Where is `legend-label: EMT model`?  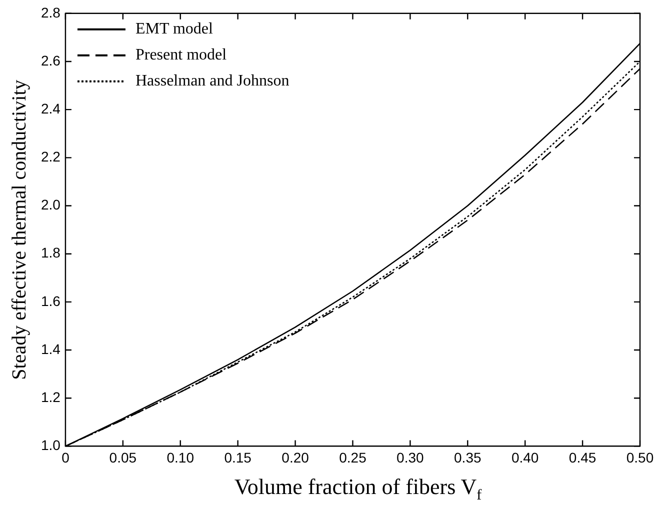
legend-label: EMT model is located at coordinates (174, 29).